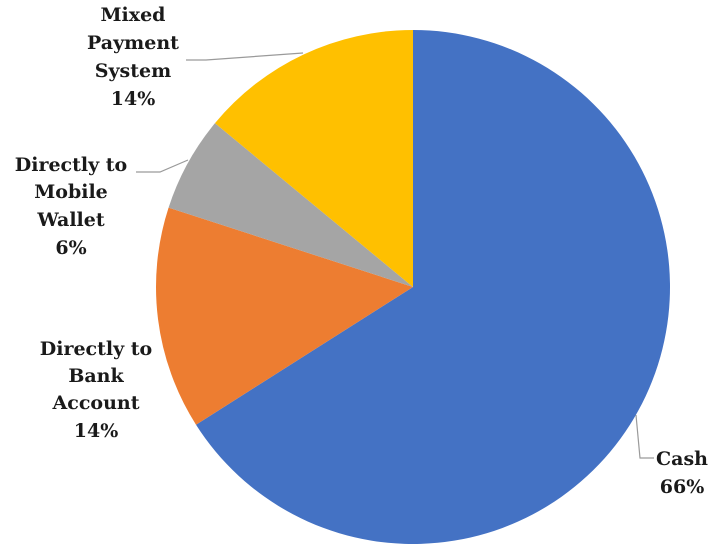  What do you see at coordinates (96, 403) in the screenshot?
I see `slice-label-bank-line-3: Account` at bounding box center [96, 403].